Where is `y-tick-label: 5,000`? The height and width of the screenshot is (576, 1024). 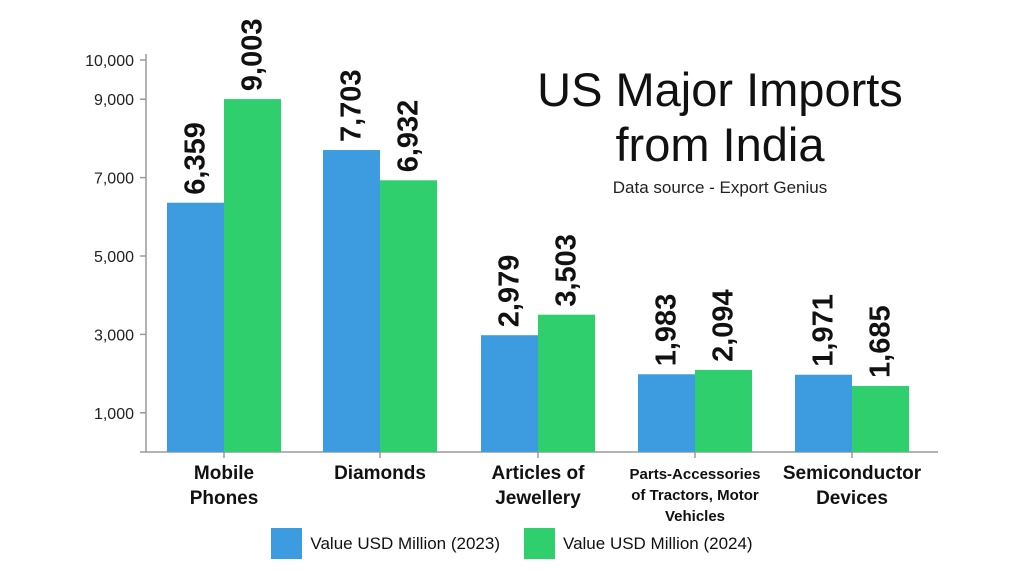 y-tick-label: 5,000 is located at coordinates (114, 257).